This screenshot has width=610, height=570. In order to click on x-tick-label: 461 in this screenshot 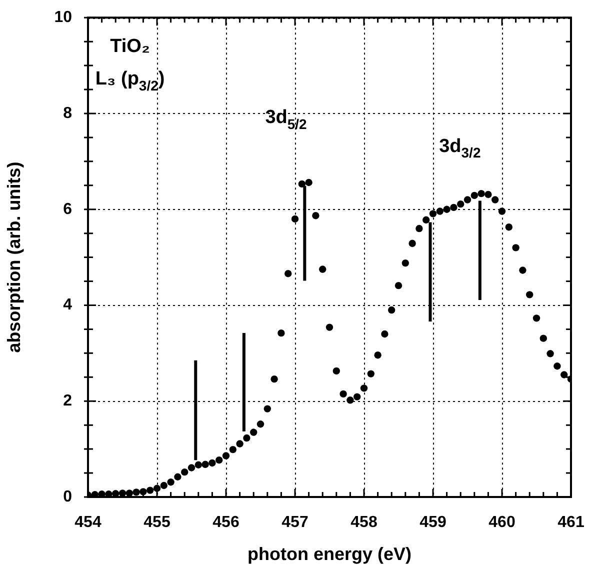, I will do `click(571, 523)`.